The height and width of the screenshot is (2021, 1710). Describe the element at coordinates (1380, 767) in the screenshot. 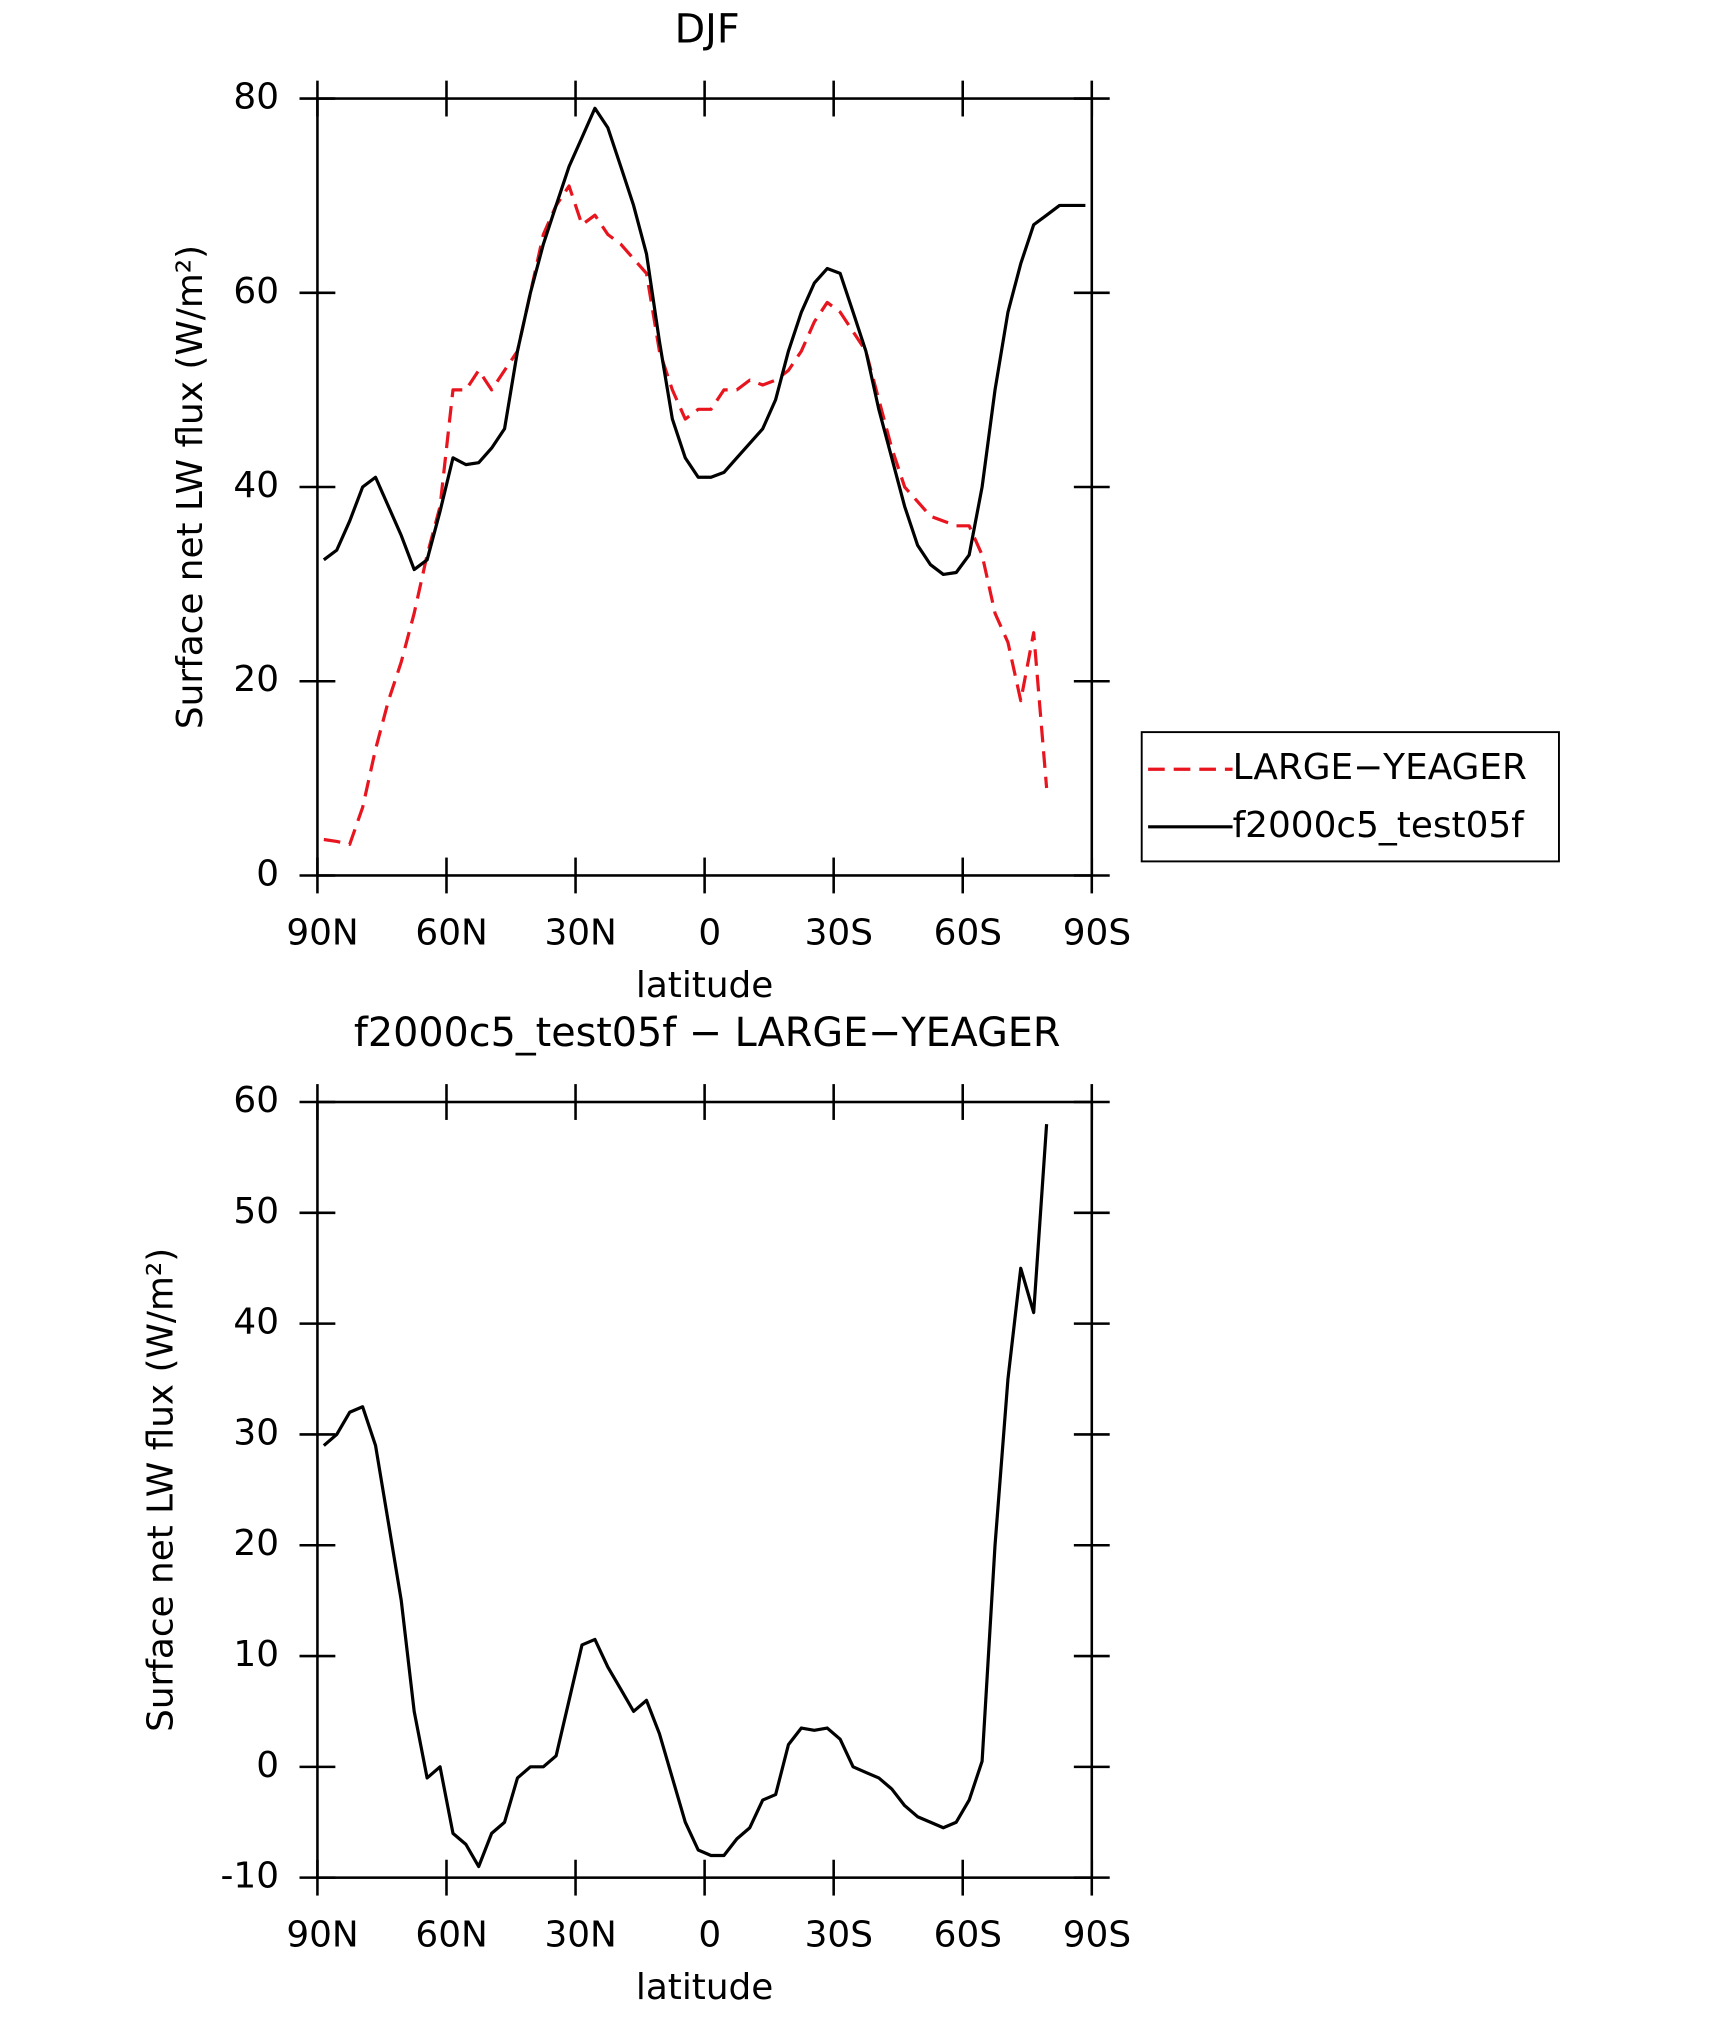

I see `legend-label: LARGE−YEAGER` at that location.